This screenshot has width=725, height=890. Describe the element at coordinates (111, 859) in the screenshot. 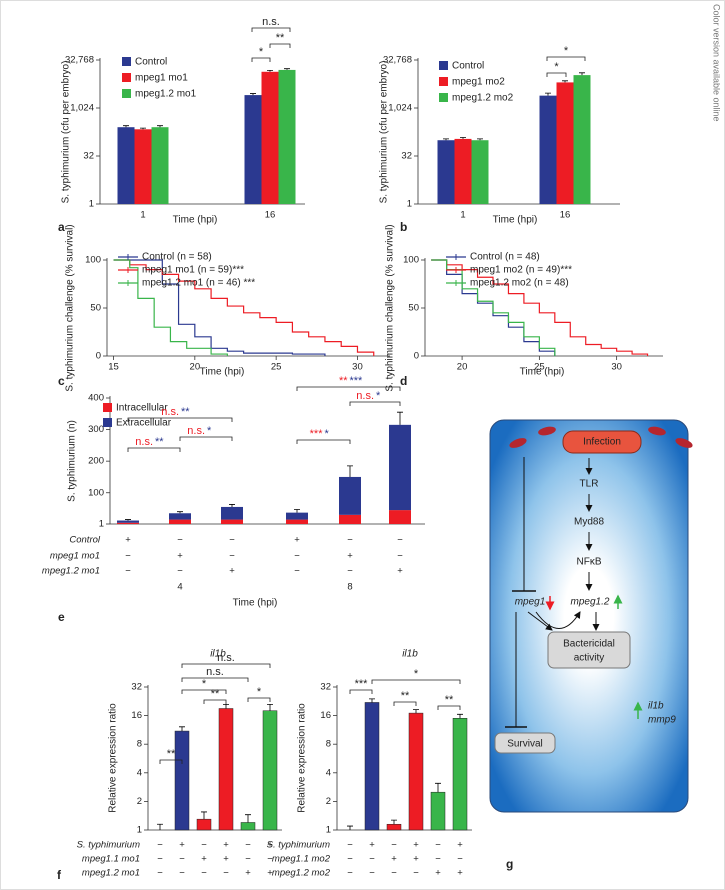

I see `condition-label: mpeg1.1 mo1` at that location.